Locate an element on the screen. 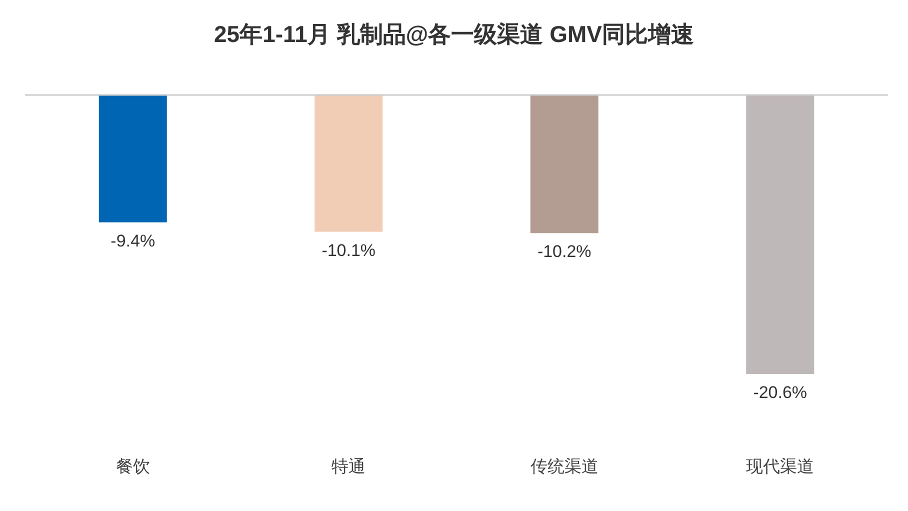 The width and height of the screenshot is (908, 511). x-tick-label: 传统渠道 is located at coordinates (564, 466).